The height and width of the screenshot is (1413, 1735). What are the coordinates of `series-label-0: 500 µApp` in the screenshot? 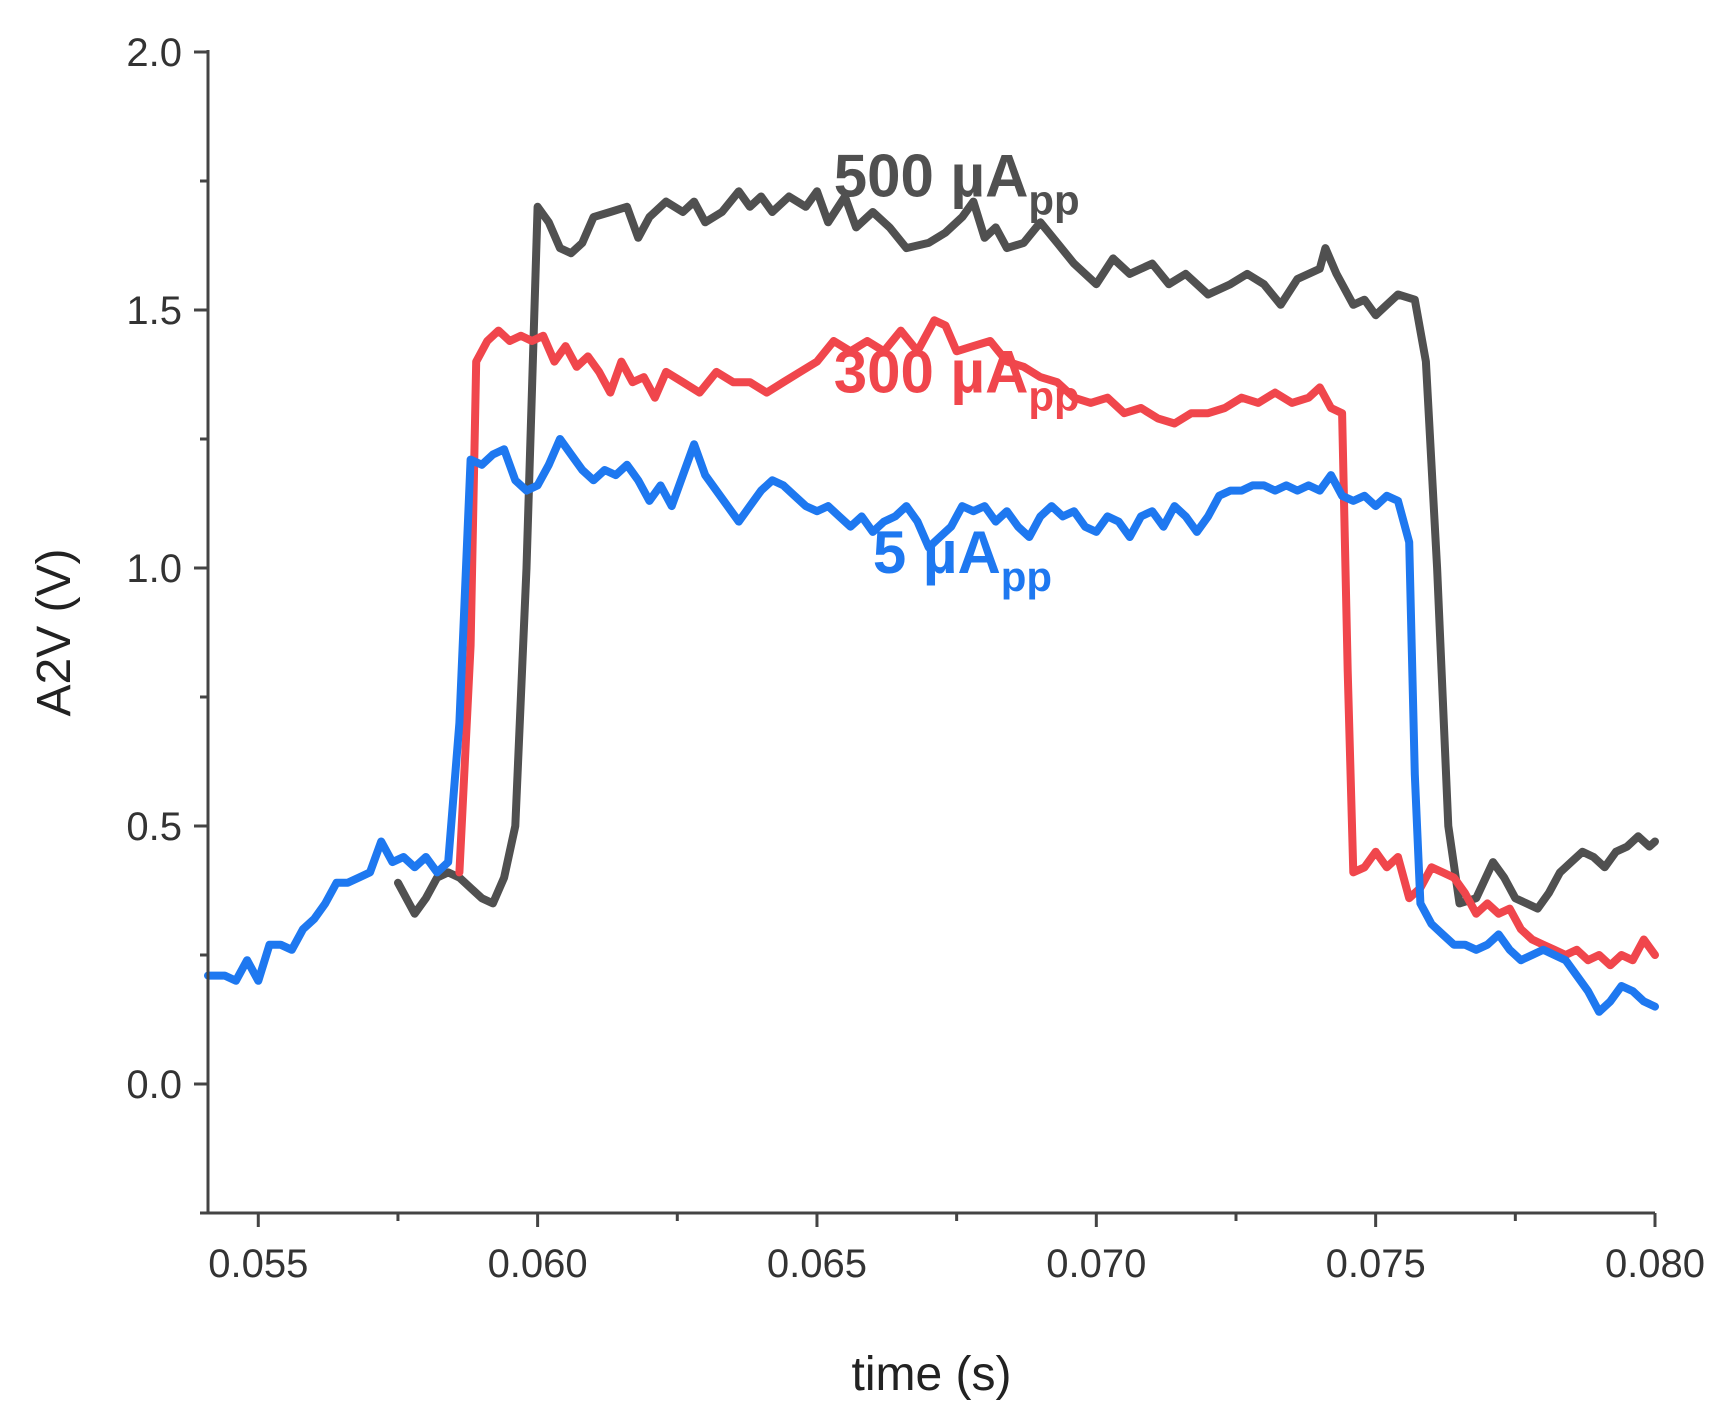 It's located at (957, 182).